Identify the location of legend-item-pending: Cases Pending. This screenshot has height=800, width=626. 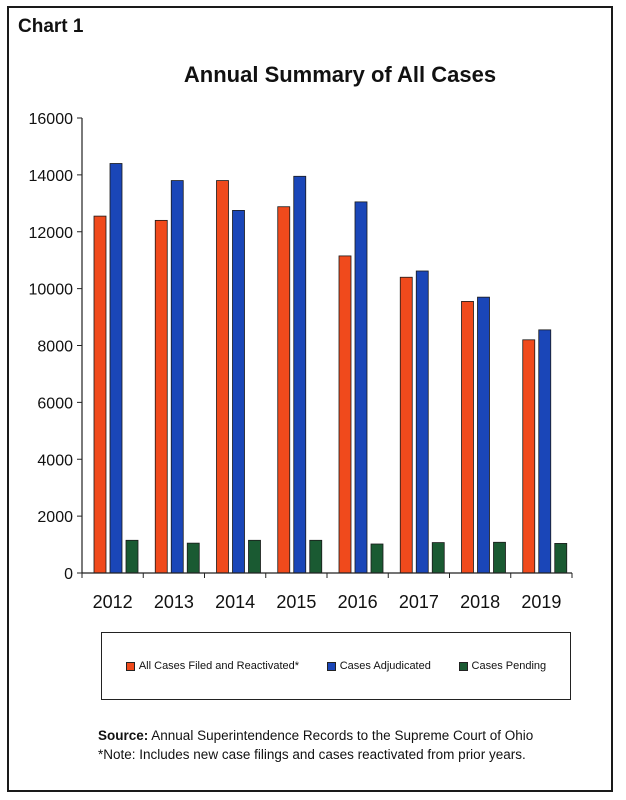
(502, 666).